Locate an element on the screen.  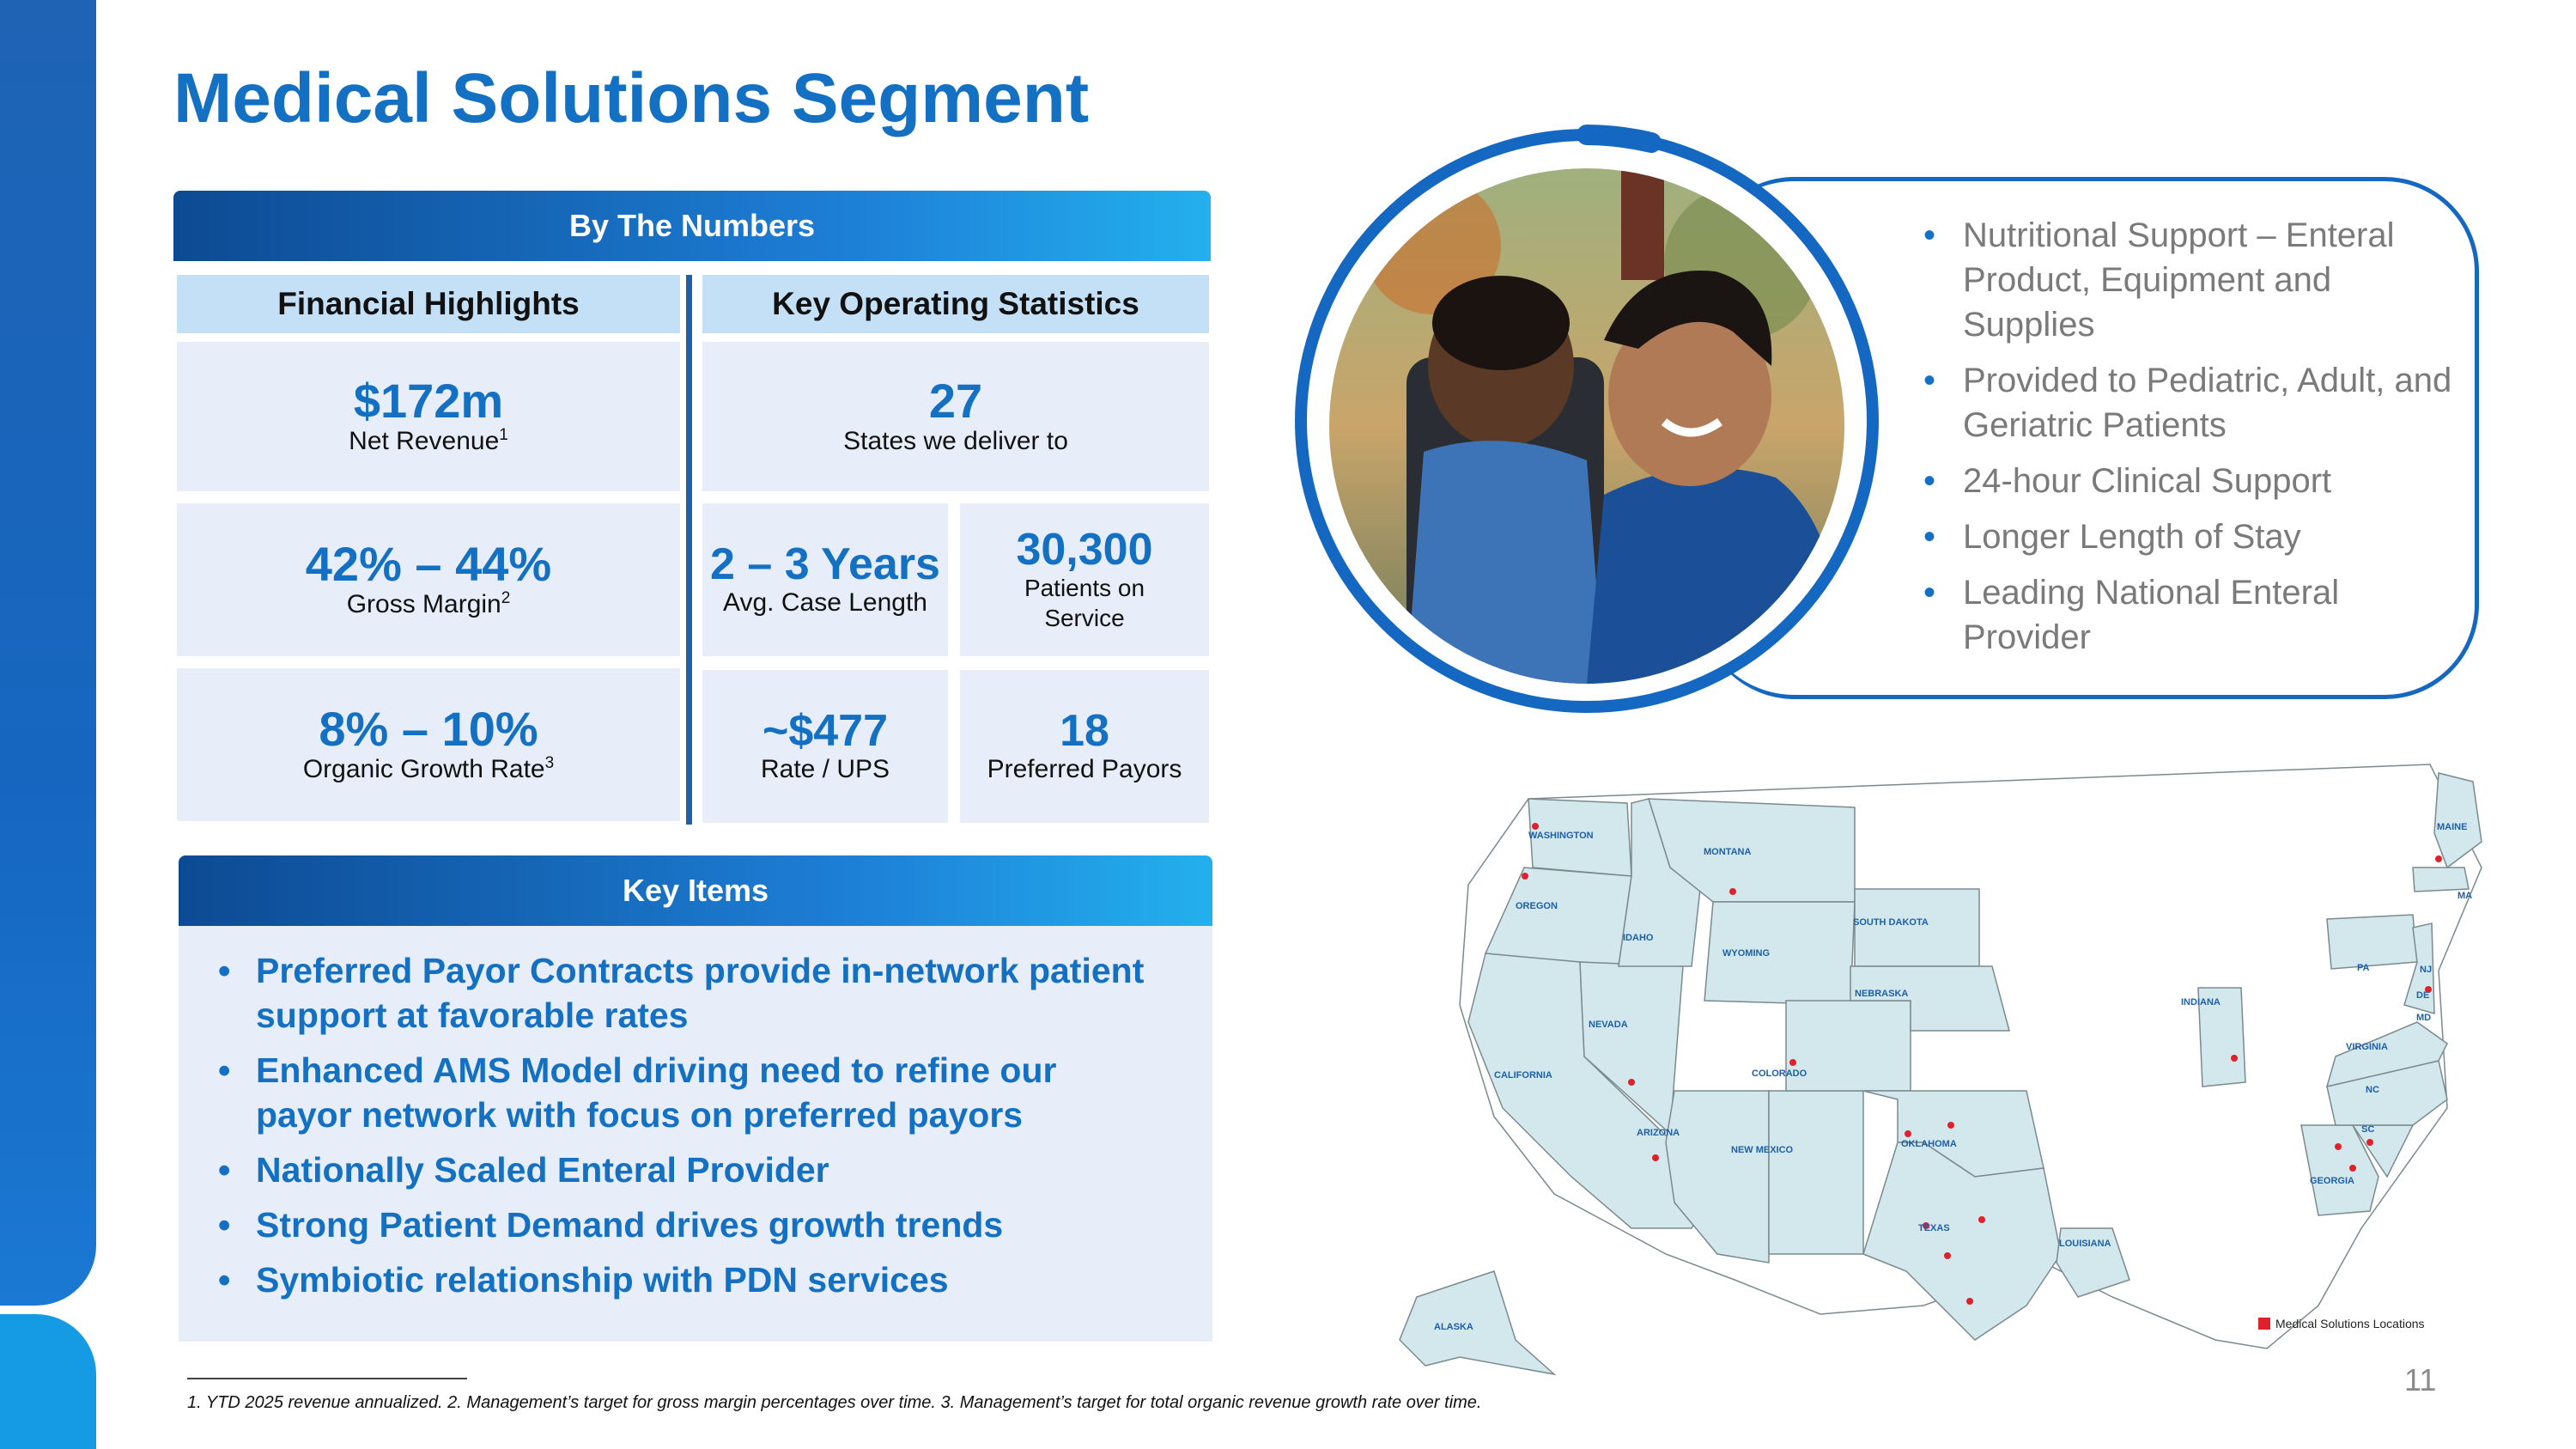
map-legend-label: Medical Solutions Locations is located at coordinates (2350, 1323).